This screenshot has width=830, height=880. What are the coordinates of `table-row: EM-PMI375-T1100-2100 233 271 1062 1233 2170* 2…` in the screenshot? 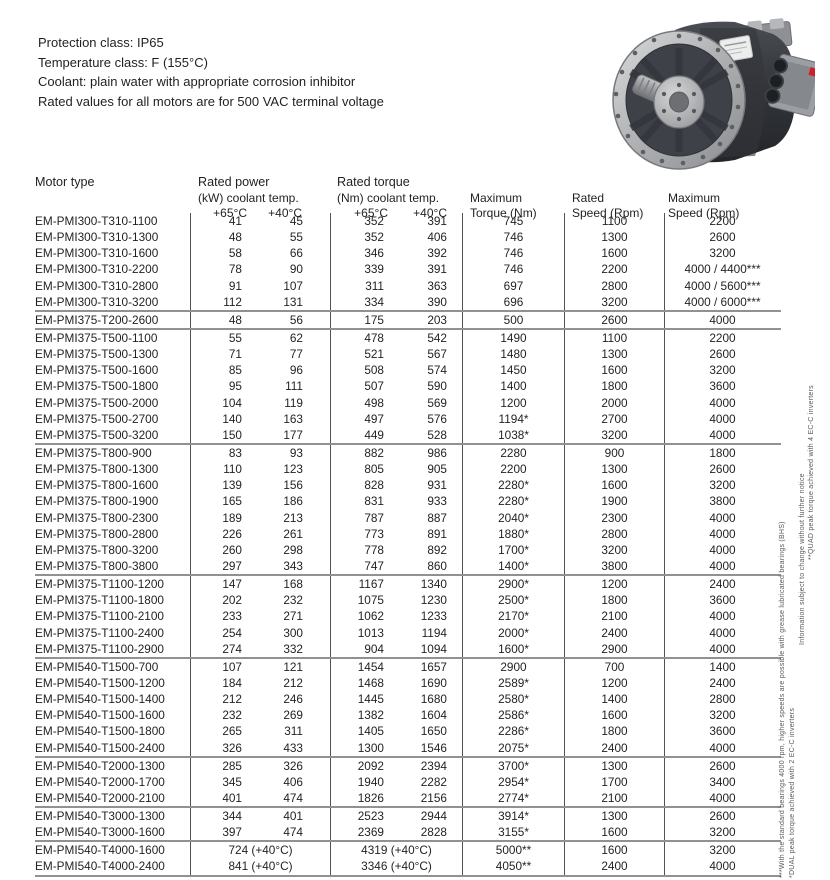 It's located at (408, 616).